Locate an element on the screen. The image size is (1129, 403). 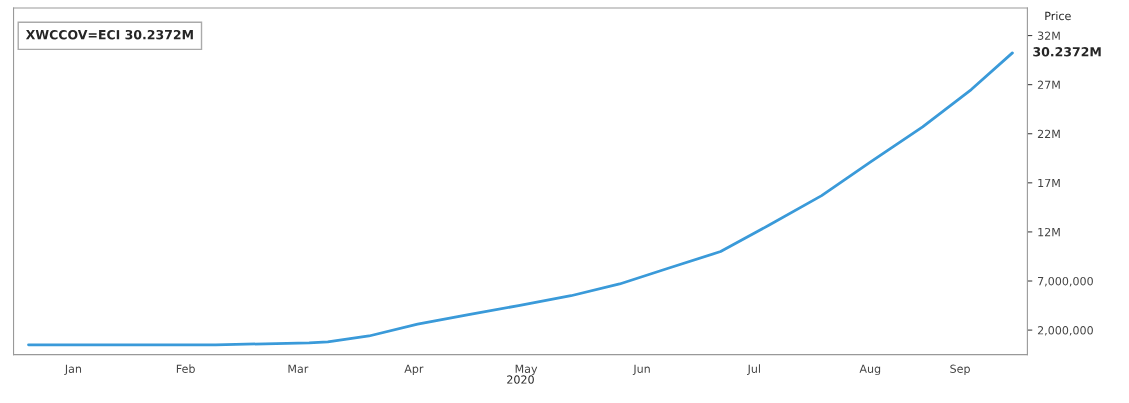
y-tick-label: 17M is located at coordinates (1049, 183).